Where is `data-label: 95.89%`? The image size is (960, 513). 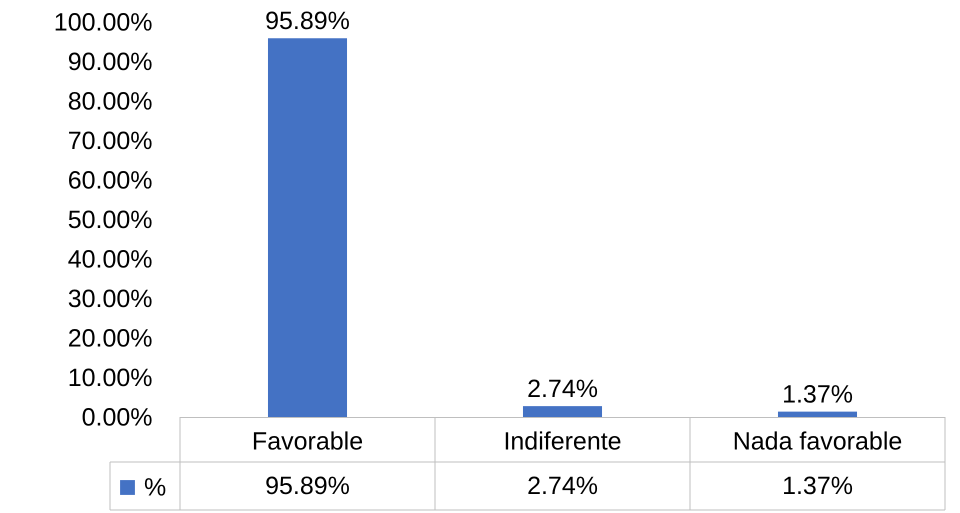 data-label: 95.89% is located at coordinates (307, 486).